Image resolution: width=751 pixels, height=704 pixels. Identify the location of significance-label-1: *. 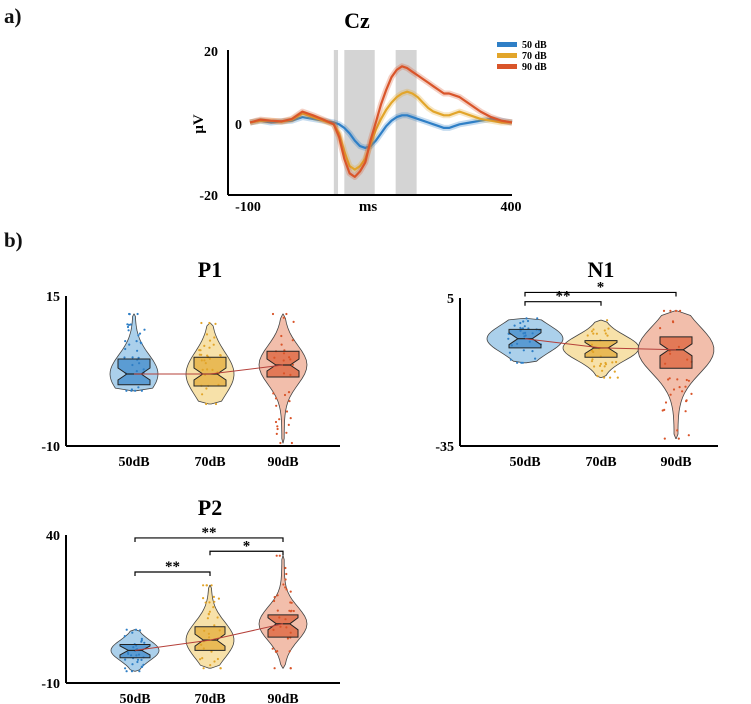
(247, 546).